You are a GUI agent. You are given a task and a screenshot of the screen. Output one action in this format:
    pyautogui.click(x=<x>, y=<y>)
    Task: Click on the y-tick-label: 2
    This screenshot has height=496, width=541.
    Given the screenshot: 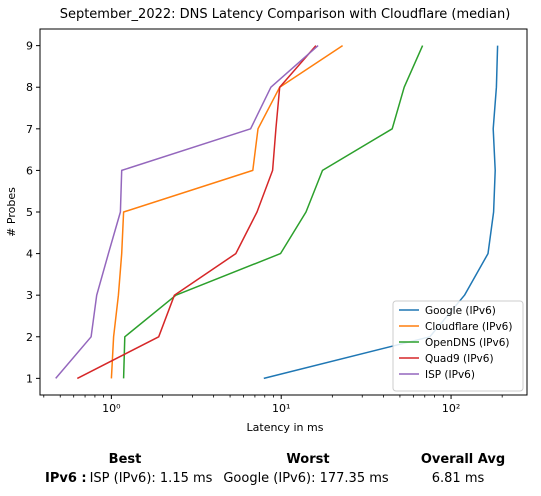 What is the action you would take?
    pyautogui.click(x=29, y=337)
    